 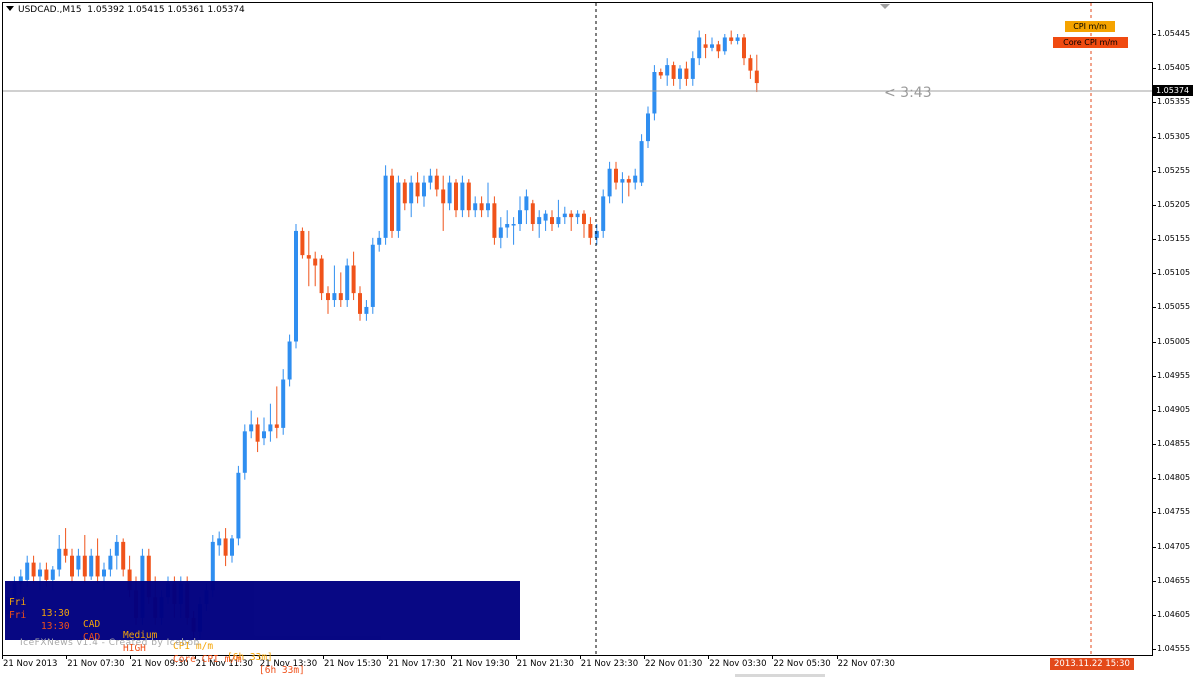 I want to click on price-label: 1.05255, so click(x=1174, y=170).